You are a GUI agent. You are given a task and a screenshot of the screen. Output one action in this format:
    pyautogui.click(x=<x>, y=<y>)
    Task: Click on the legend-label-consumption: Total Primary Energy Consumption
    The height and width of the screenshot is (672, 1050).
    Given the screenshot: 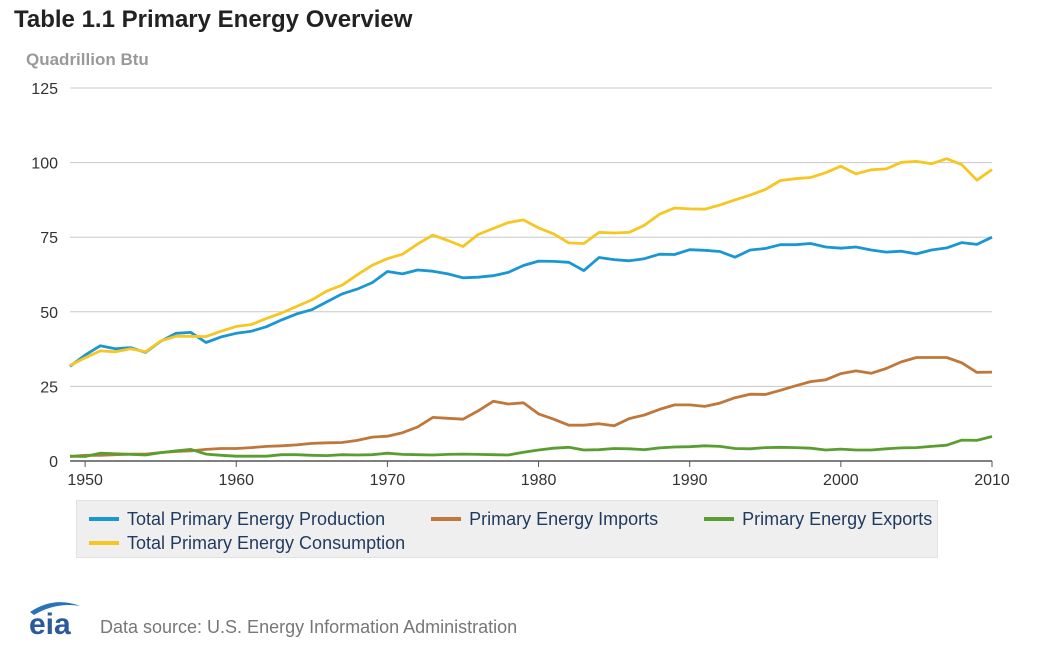 What is the action you would take?
    pyautogui.click(x=266, y=542)
    